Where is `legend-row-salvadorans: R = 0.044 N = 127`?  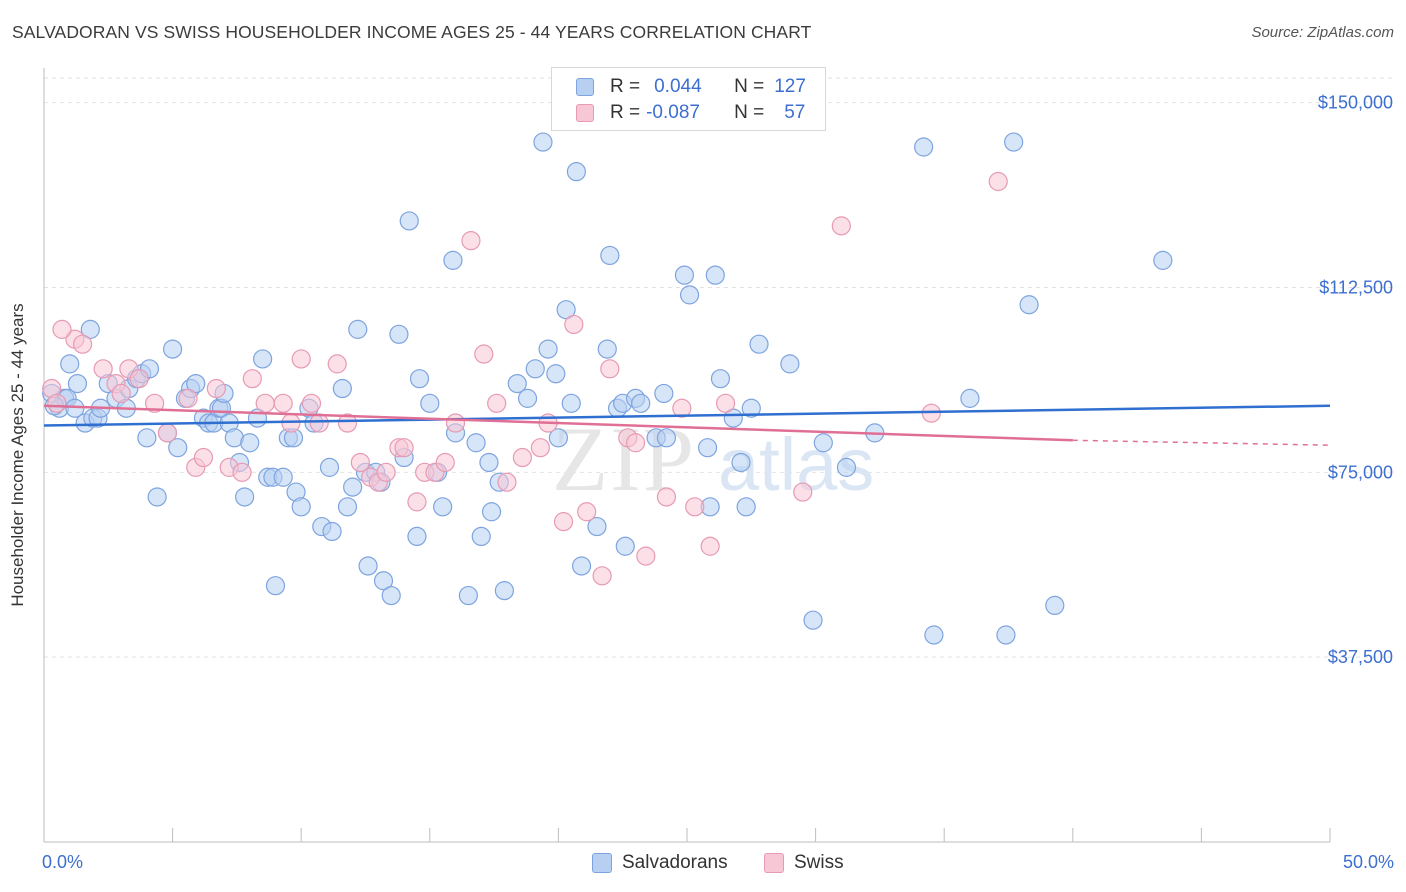 legend-row-salvadorans: R = 0.044 N = 127 is located at coordinates (691, 87).